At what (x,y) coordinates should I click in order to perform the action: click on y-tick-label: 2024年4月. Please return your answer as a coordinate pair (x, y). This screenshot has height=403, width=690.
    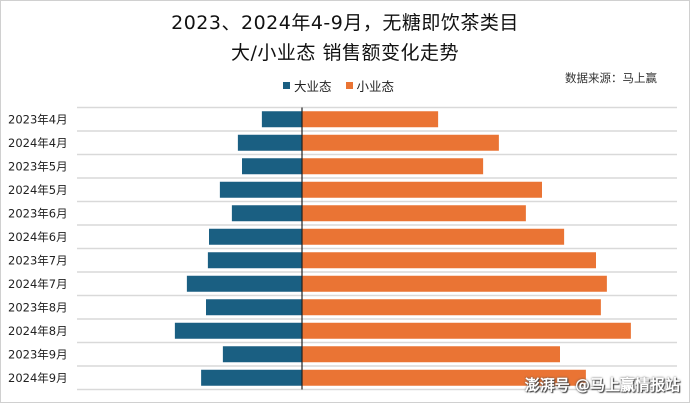
    Looking at the image, I should click on (38, 143).